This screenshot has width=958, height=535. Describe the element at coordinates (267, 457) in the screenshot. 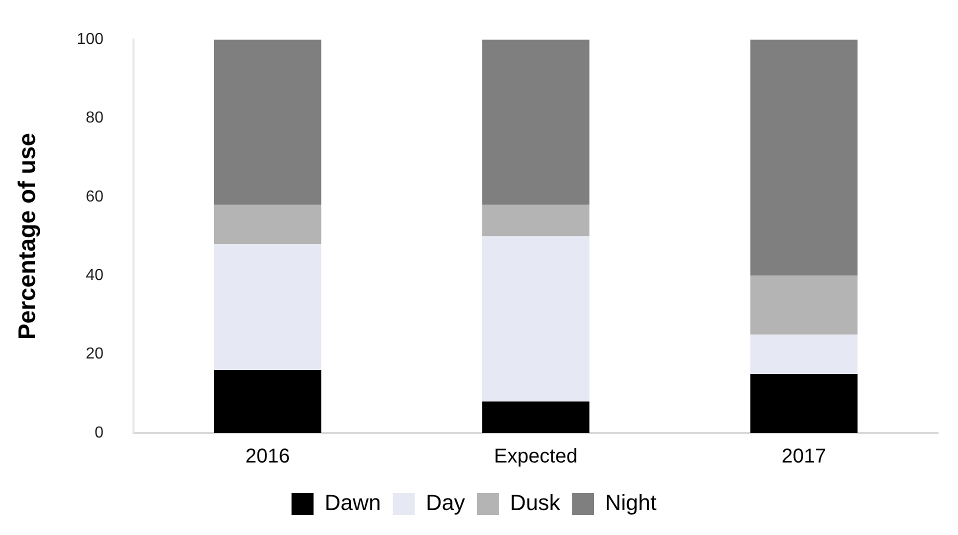

I see `x-tick-label: 2016` at that location.